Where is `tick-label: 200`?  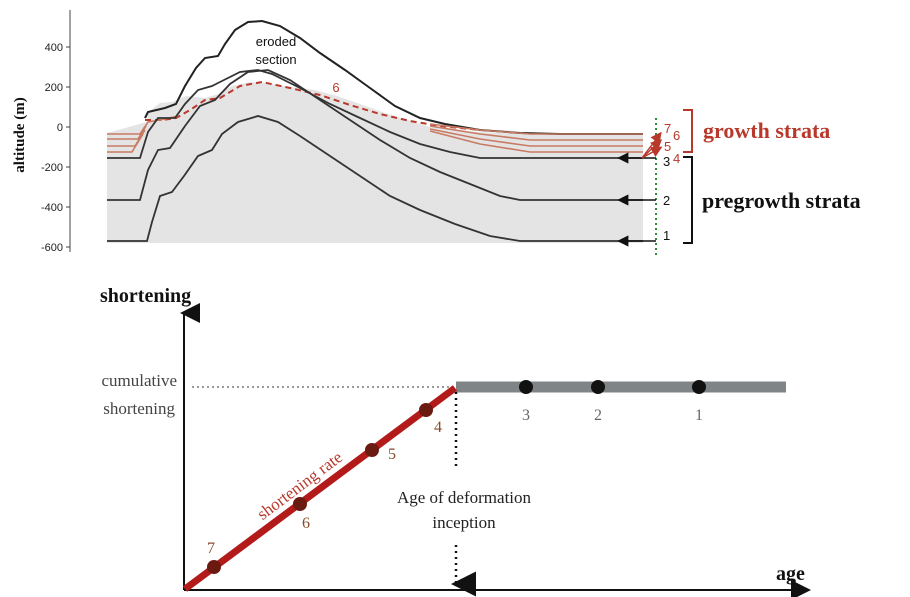
tick-label: 200 is located at coordinates (54, 88).